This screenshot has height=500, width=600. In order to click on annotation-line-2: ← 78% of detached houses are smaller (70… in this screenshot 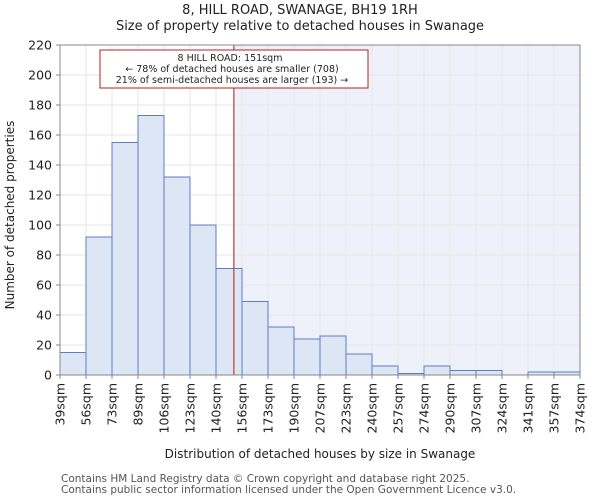, I will do `click(231, 69)`.